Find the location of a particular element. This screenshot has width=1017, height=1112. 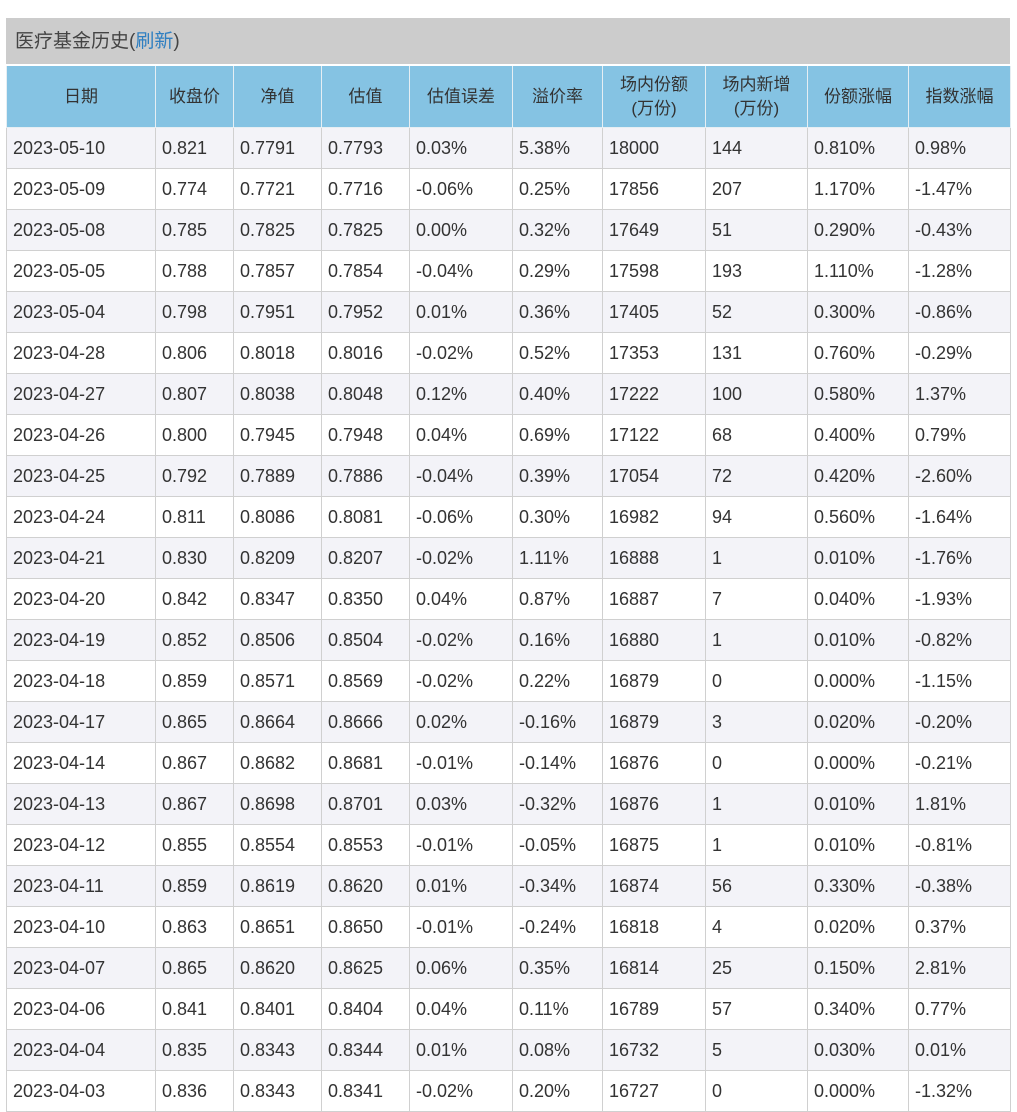

table-cell: 0.785 is located at coordinates (194, 230).